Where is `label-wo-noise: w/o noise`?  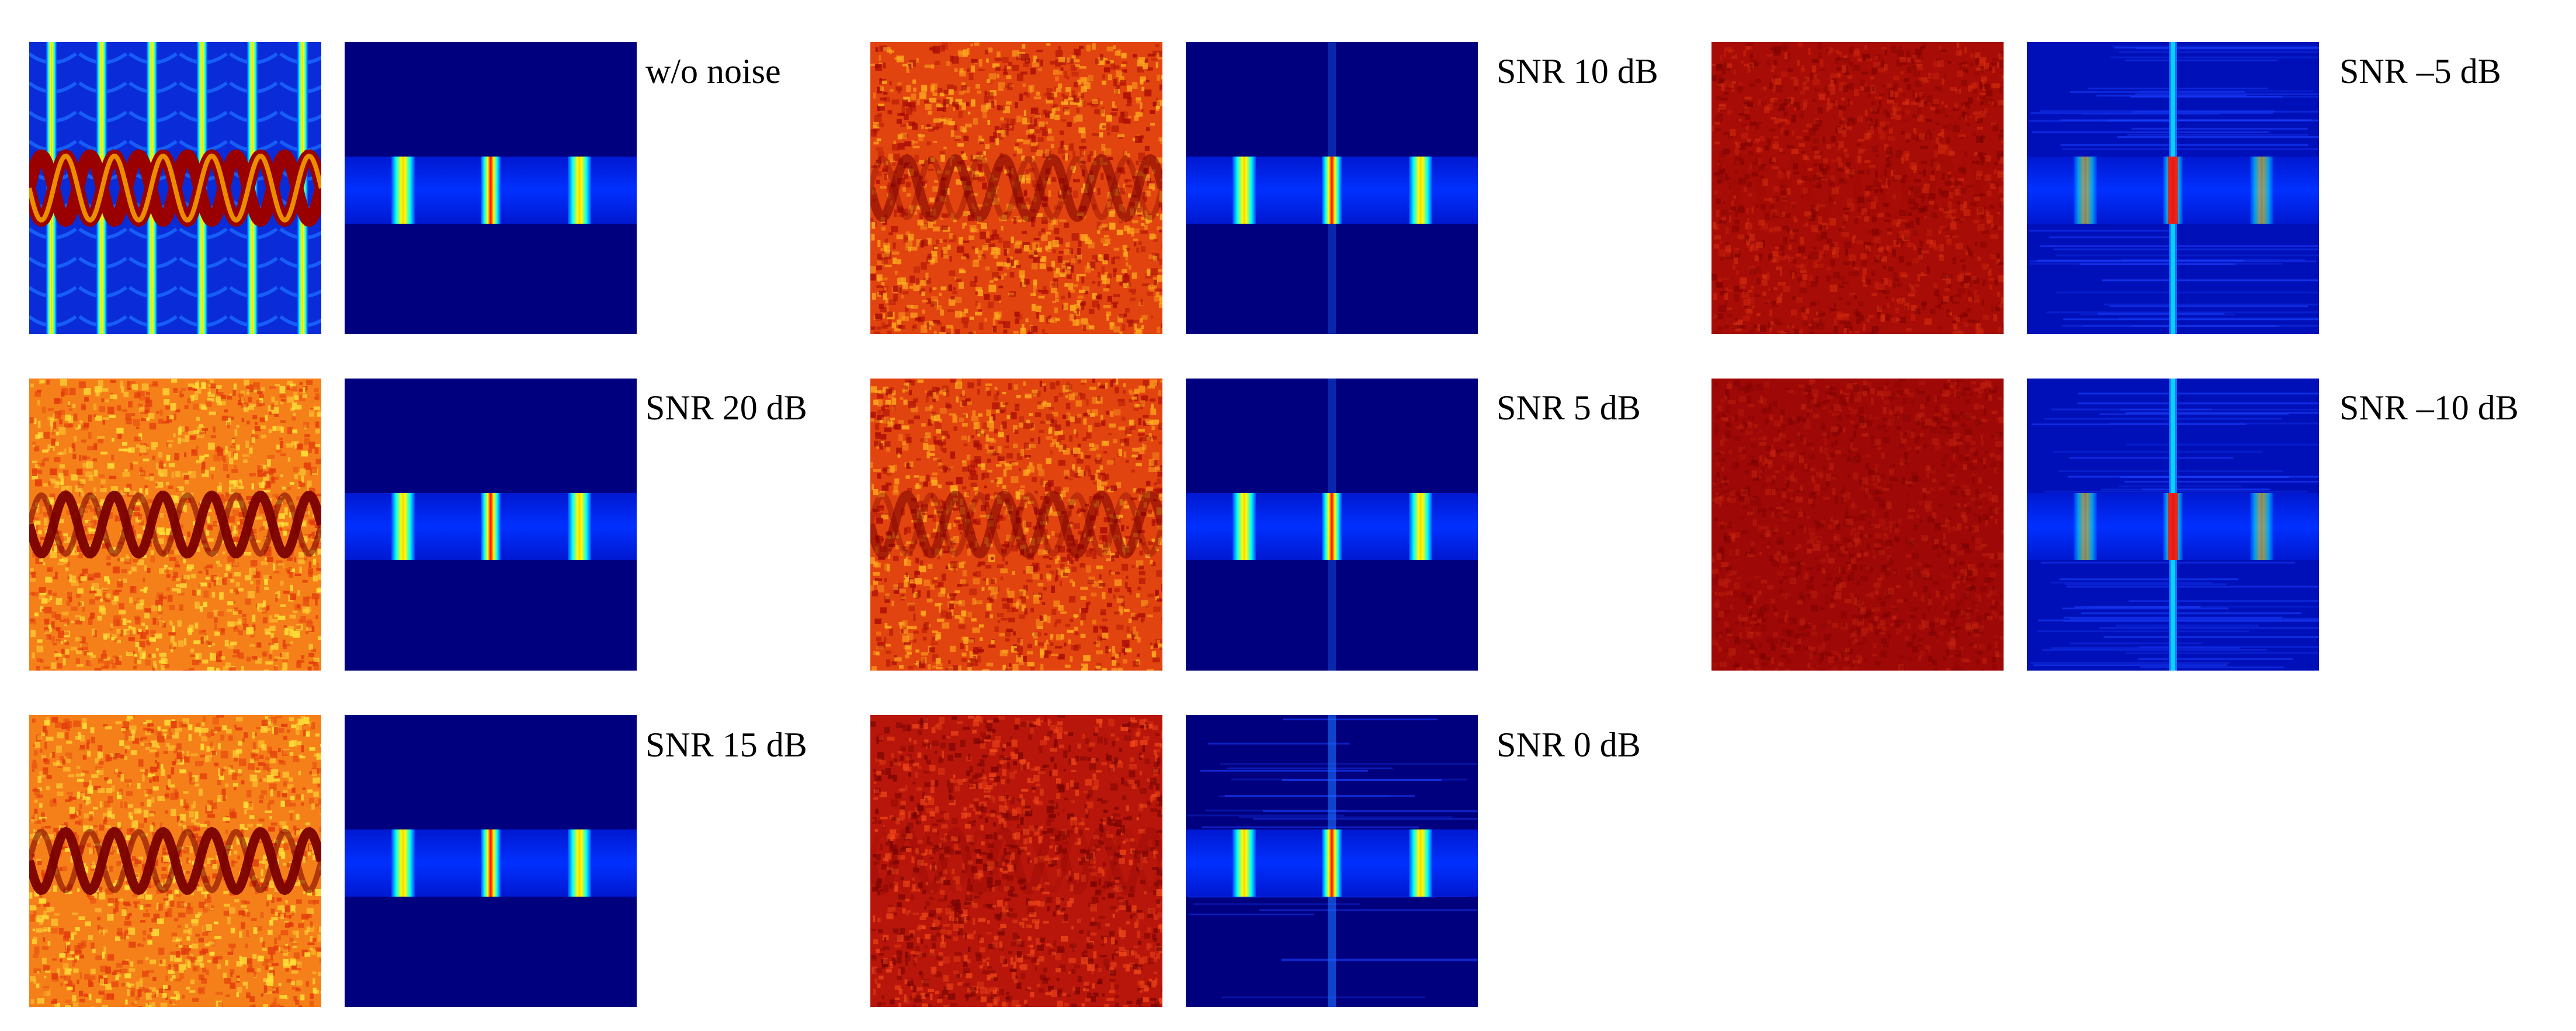
label-wo-noise: w/o noise is located at coordinates (713, 71).